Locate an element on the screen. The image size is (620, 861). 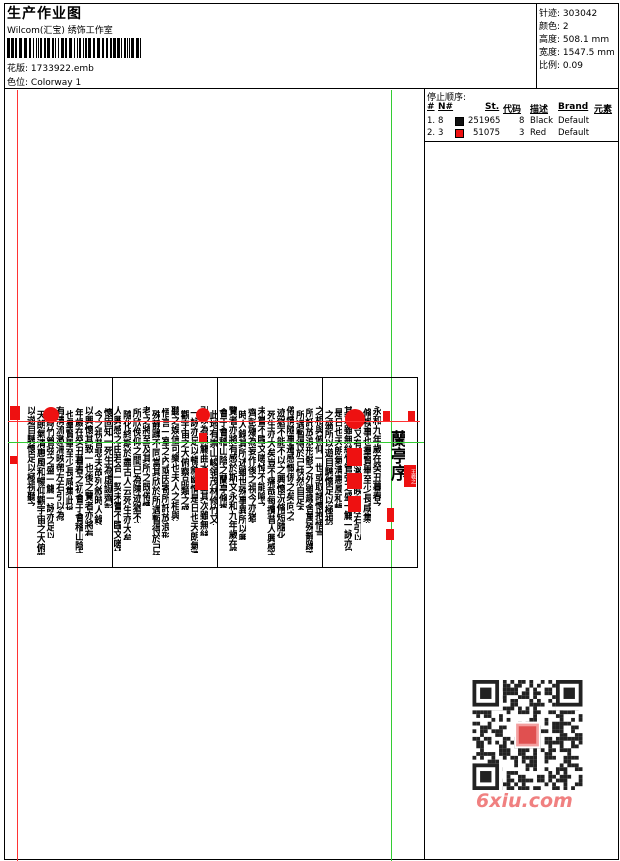
calligraphy-column: 聽之娛信可樂也夫人之相與俯仰一世或取諸懷抱 is located at coordinates (174, 463).